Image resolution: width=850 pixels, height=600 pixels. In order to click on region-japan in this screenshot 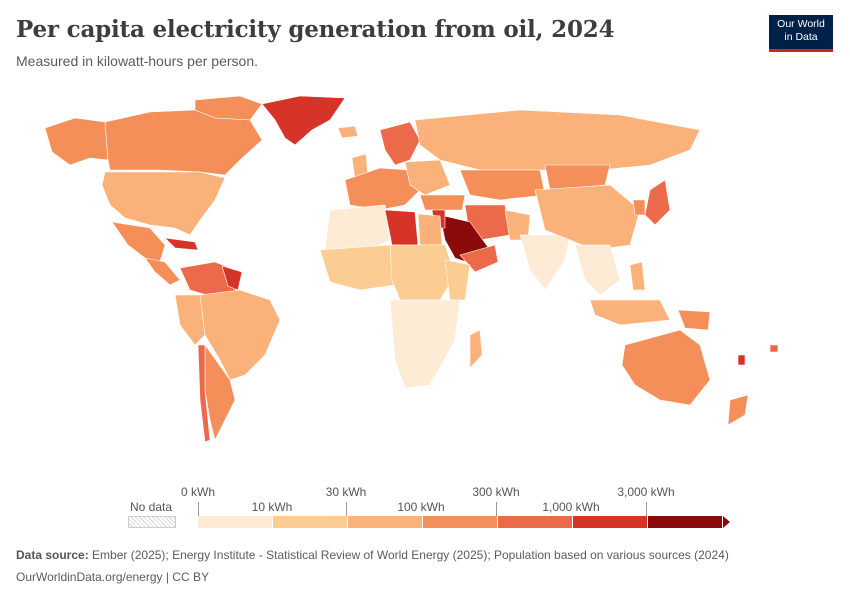, I will do `click(657, 202)`.